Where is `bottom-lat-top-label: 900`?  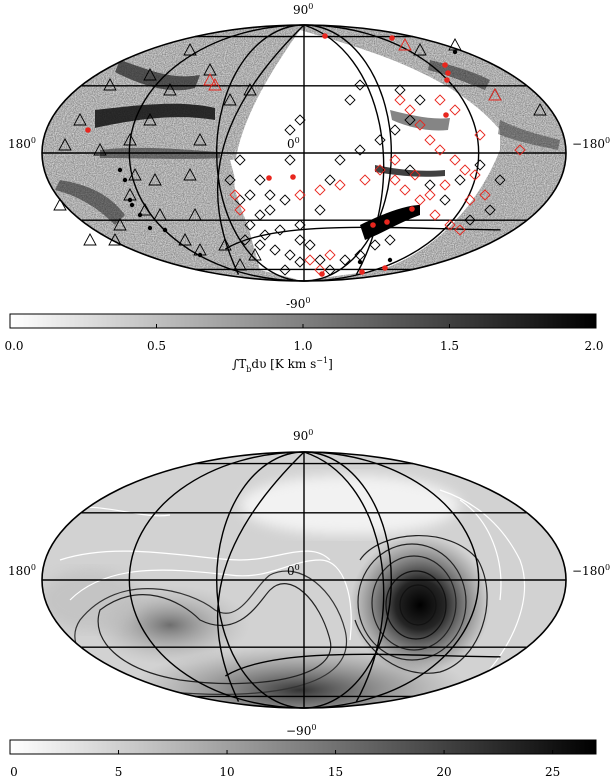 bottom-lat-top-label: 900 is located at coordinates (303, 435).